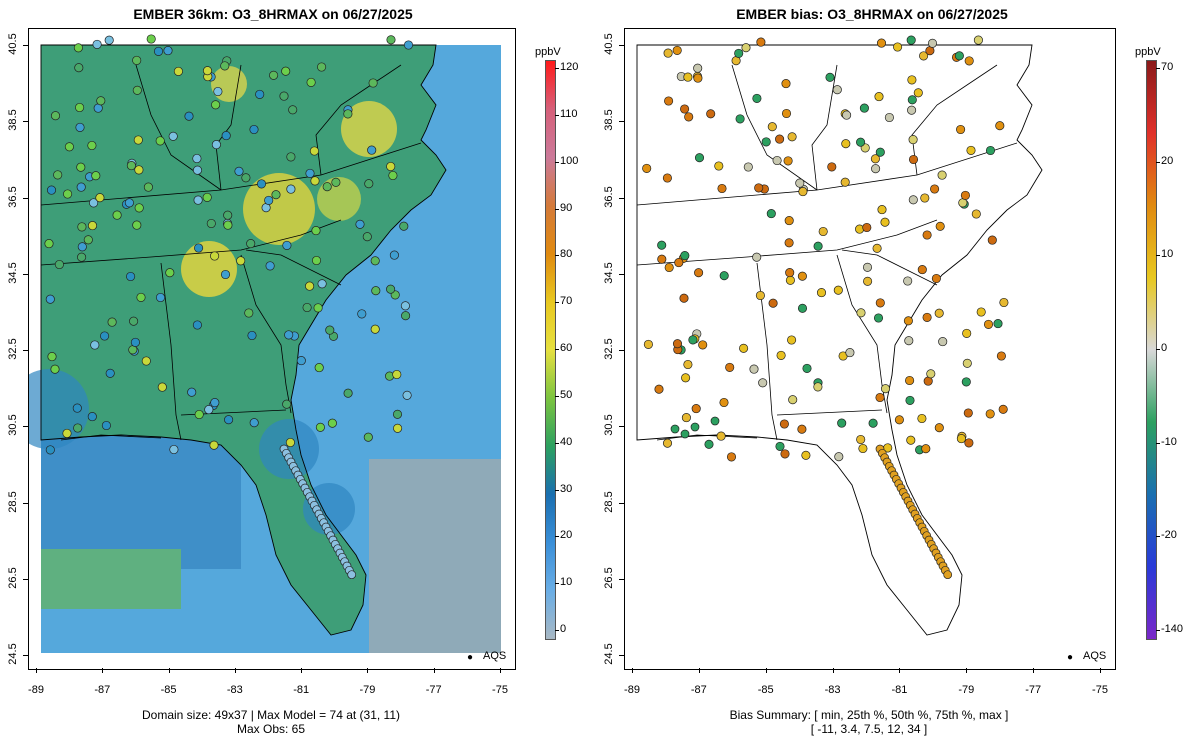  What do you see at coordinates (36, 690) in the screenshot?
I see `x-tick-label: -89` at bounding box center [36, 690].